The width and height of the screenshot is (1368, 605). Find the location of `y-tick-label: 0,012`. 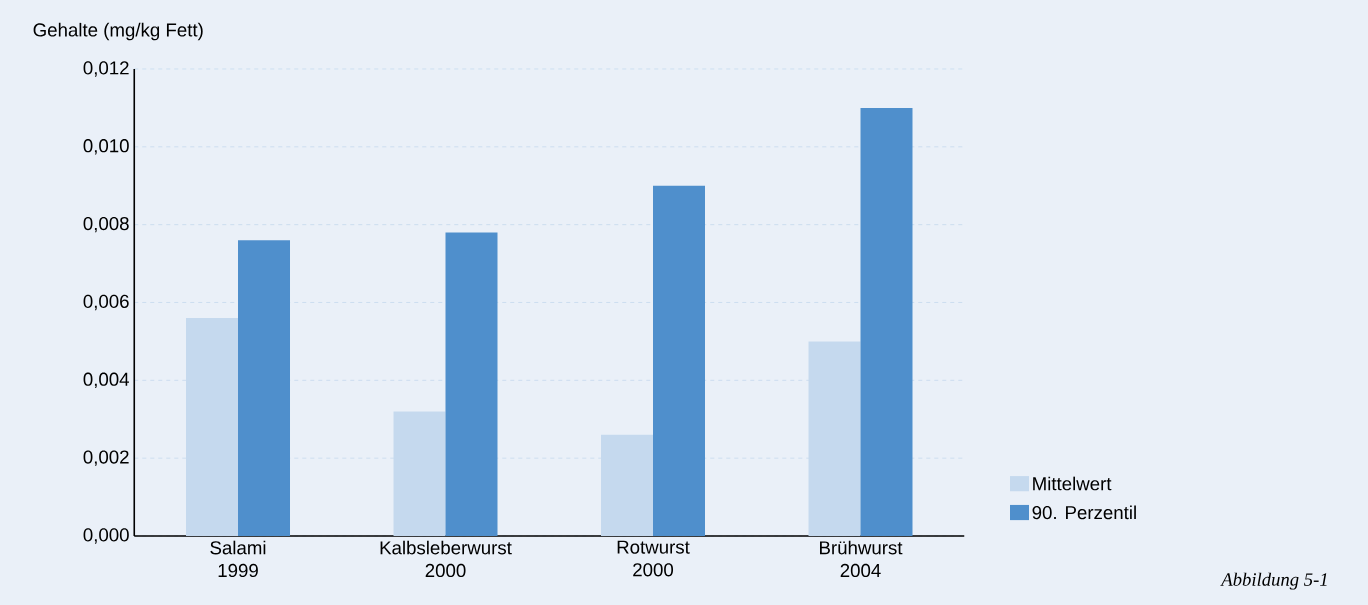

y-tick-label: 0,012 is located at coordinates (106, 69).